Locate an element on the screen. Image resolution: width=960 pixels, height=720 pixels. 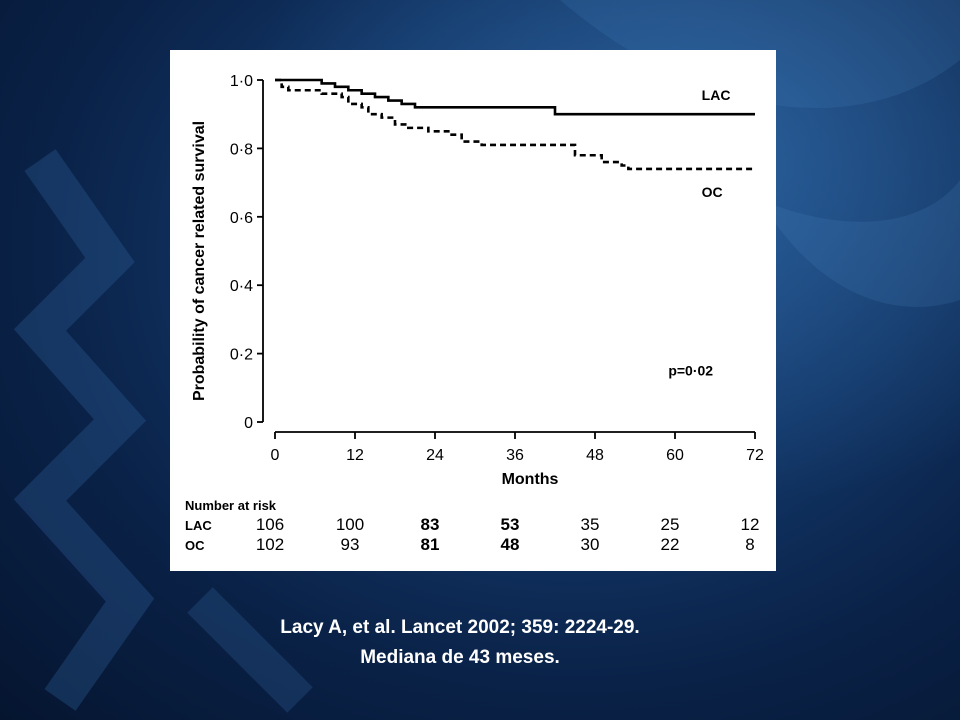
y-tick-label: 0·2 is located at coordinates (241, 355).